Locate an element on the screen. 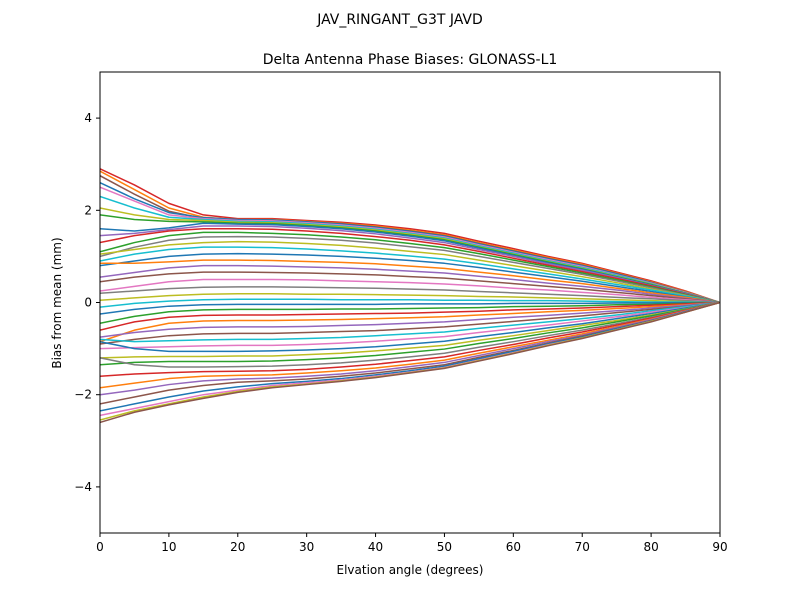  y-axis: −4 −2 0 2 4 is located at coordinates (87, 302).